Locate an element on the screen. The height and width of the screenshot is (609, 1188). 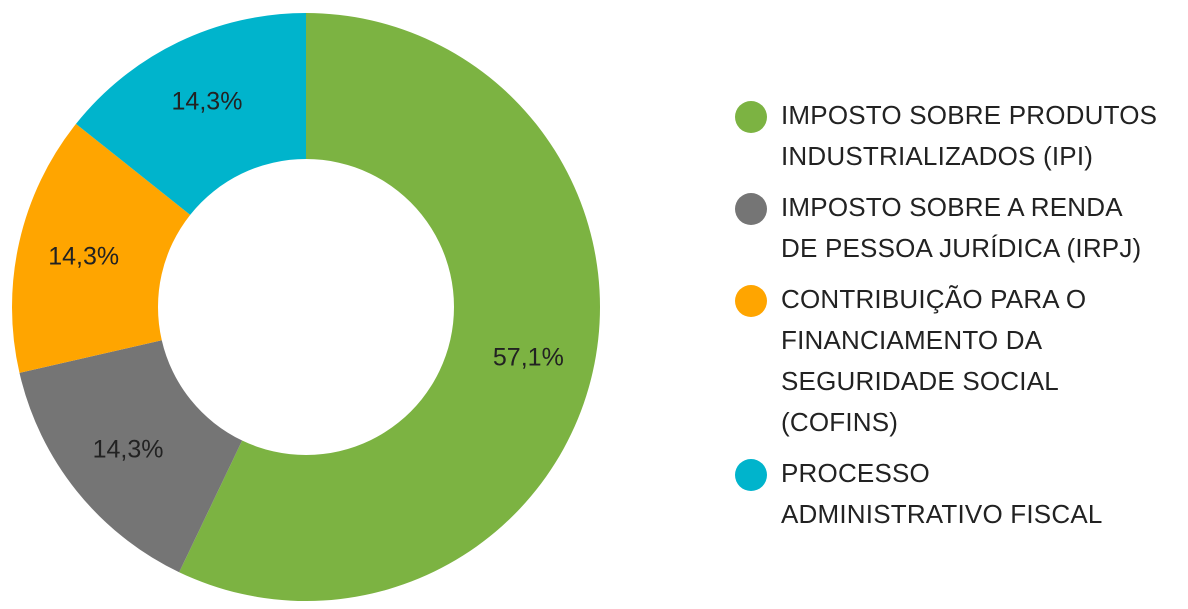
legend-item-paf: PROCESSO ADMINISTRATIVO FISCAL is located at coordinates (955, 494).